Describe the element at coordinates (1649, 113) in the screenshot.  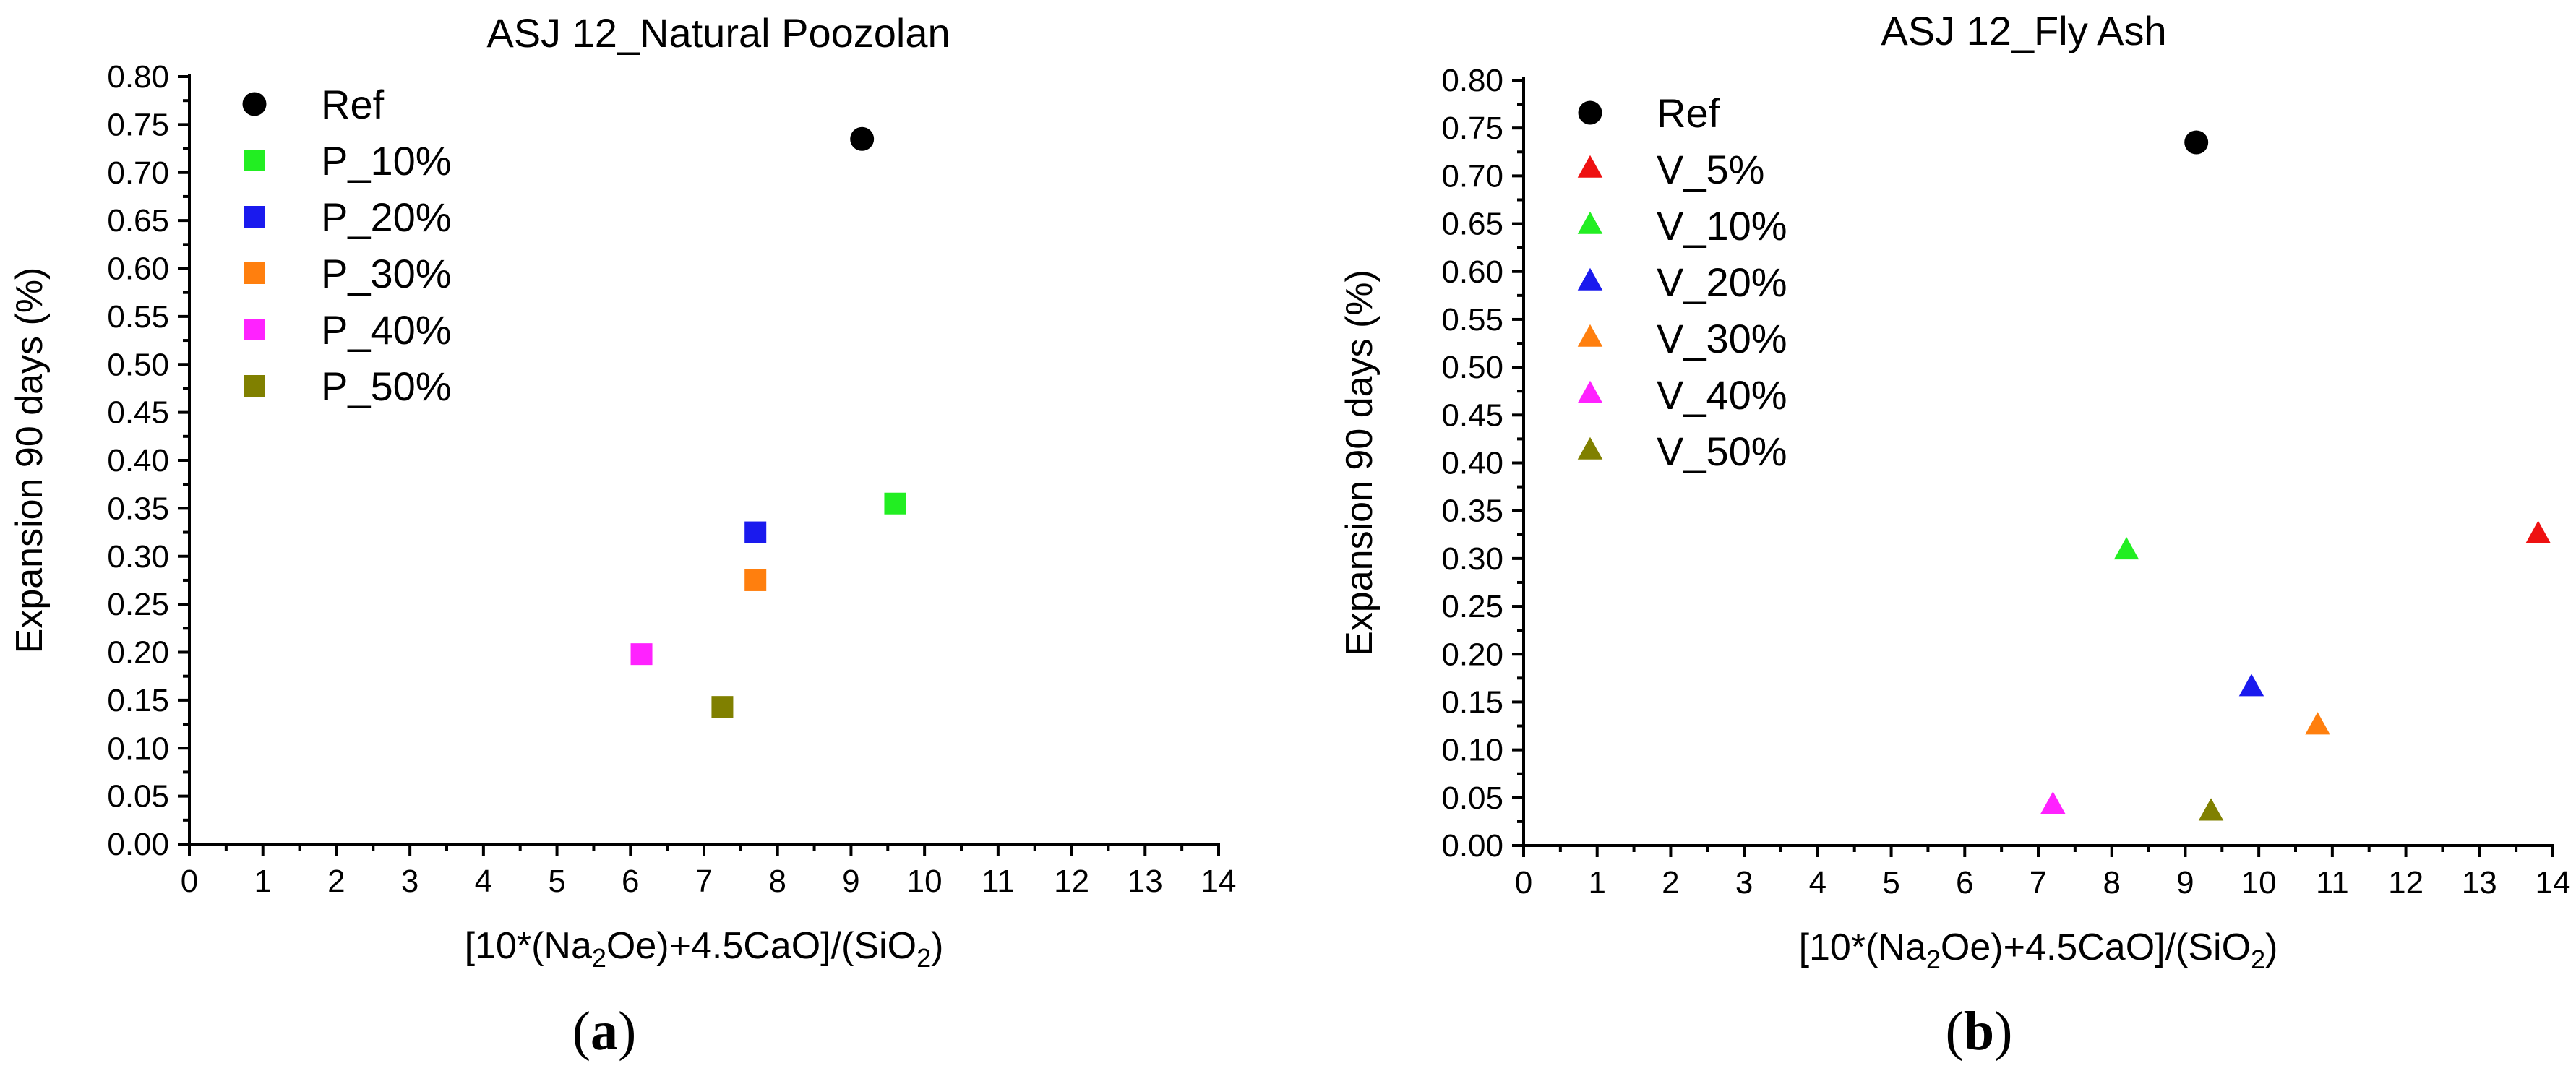
I see `legend-item: Ref` at that location.